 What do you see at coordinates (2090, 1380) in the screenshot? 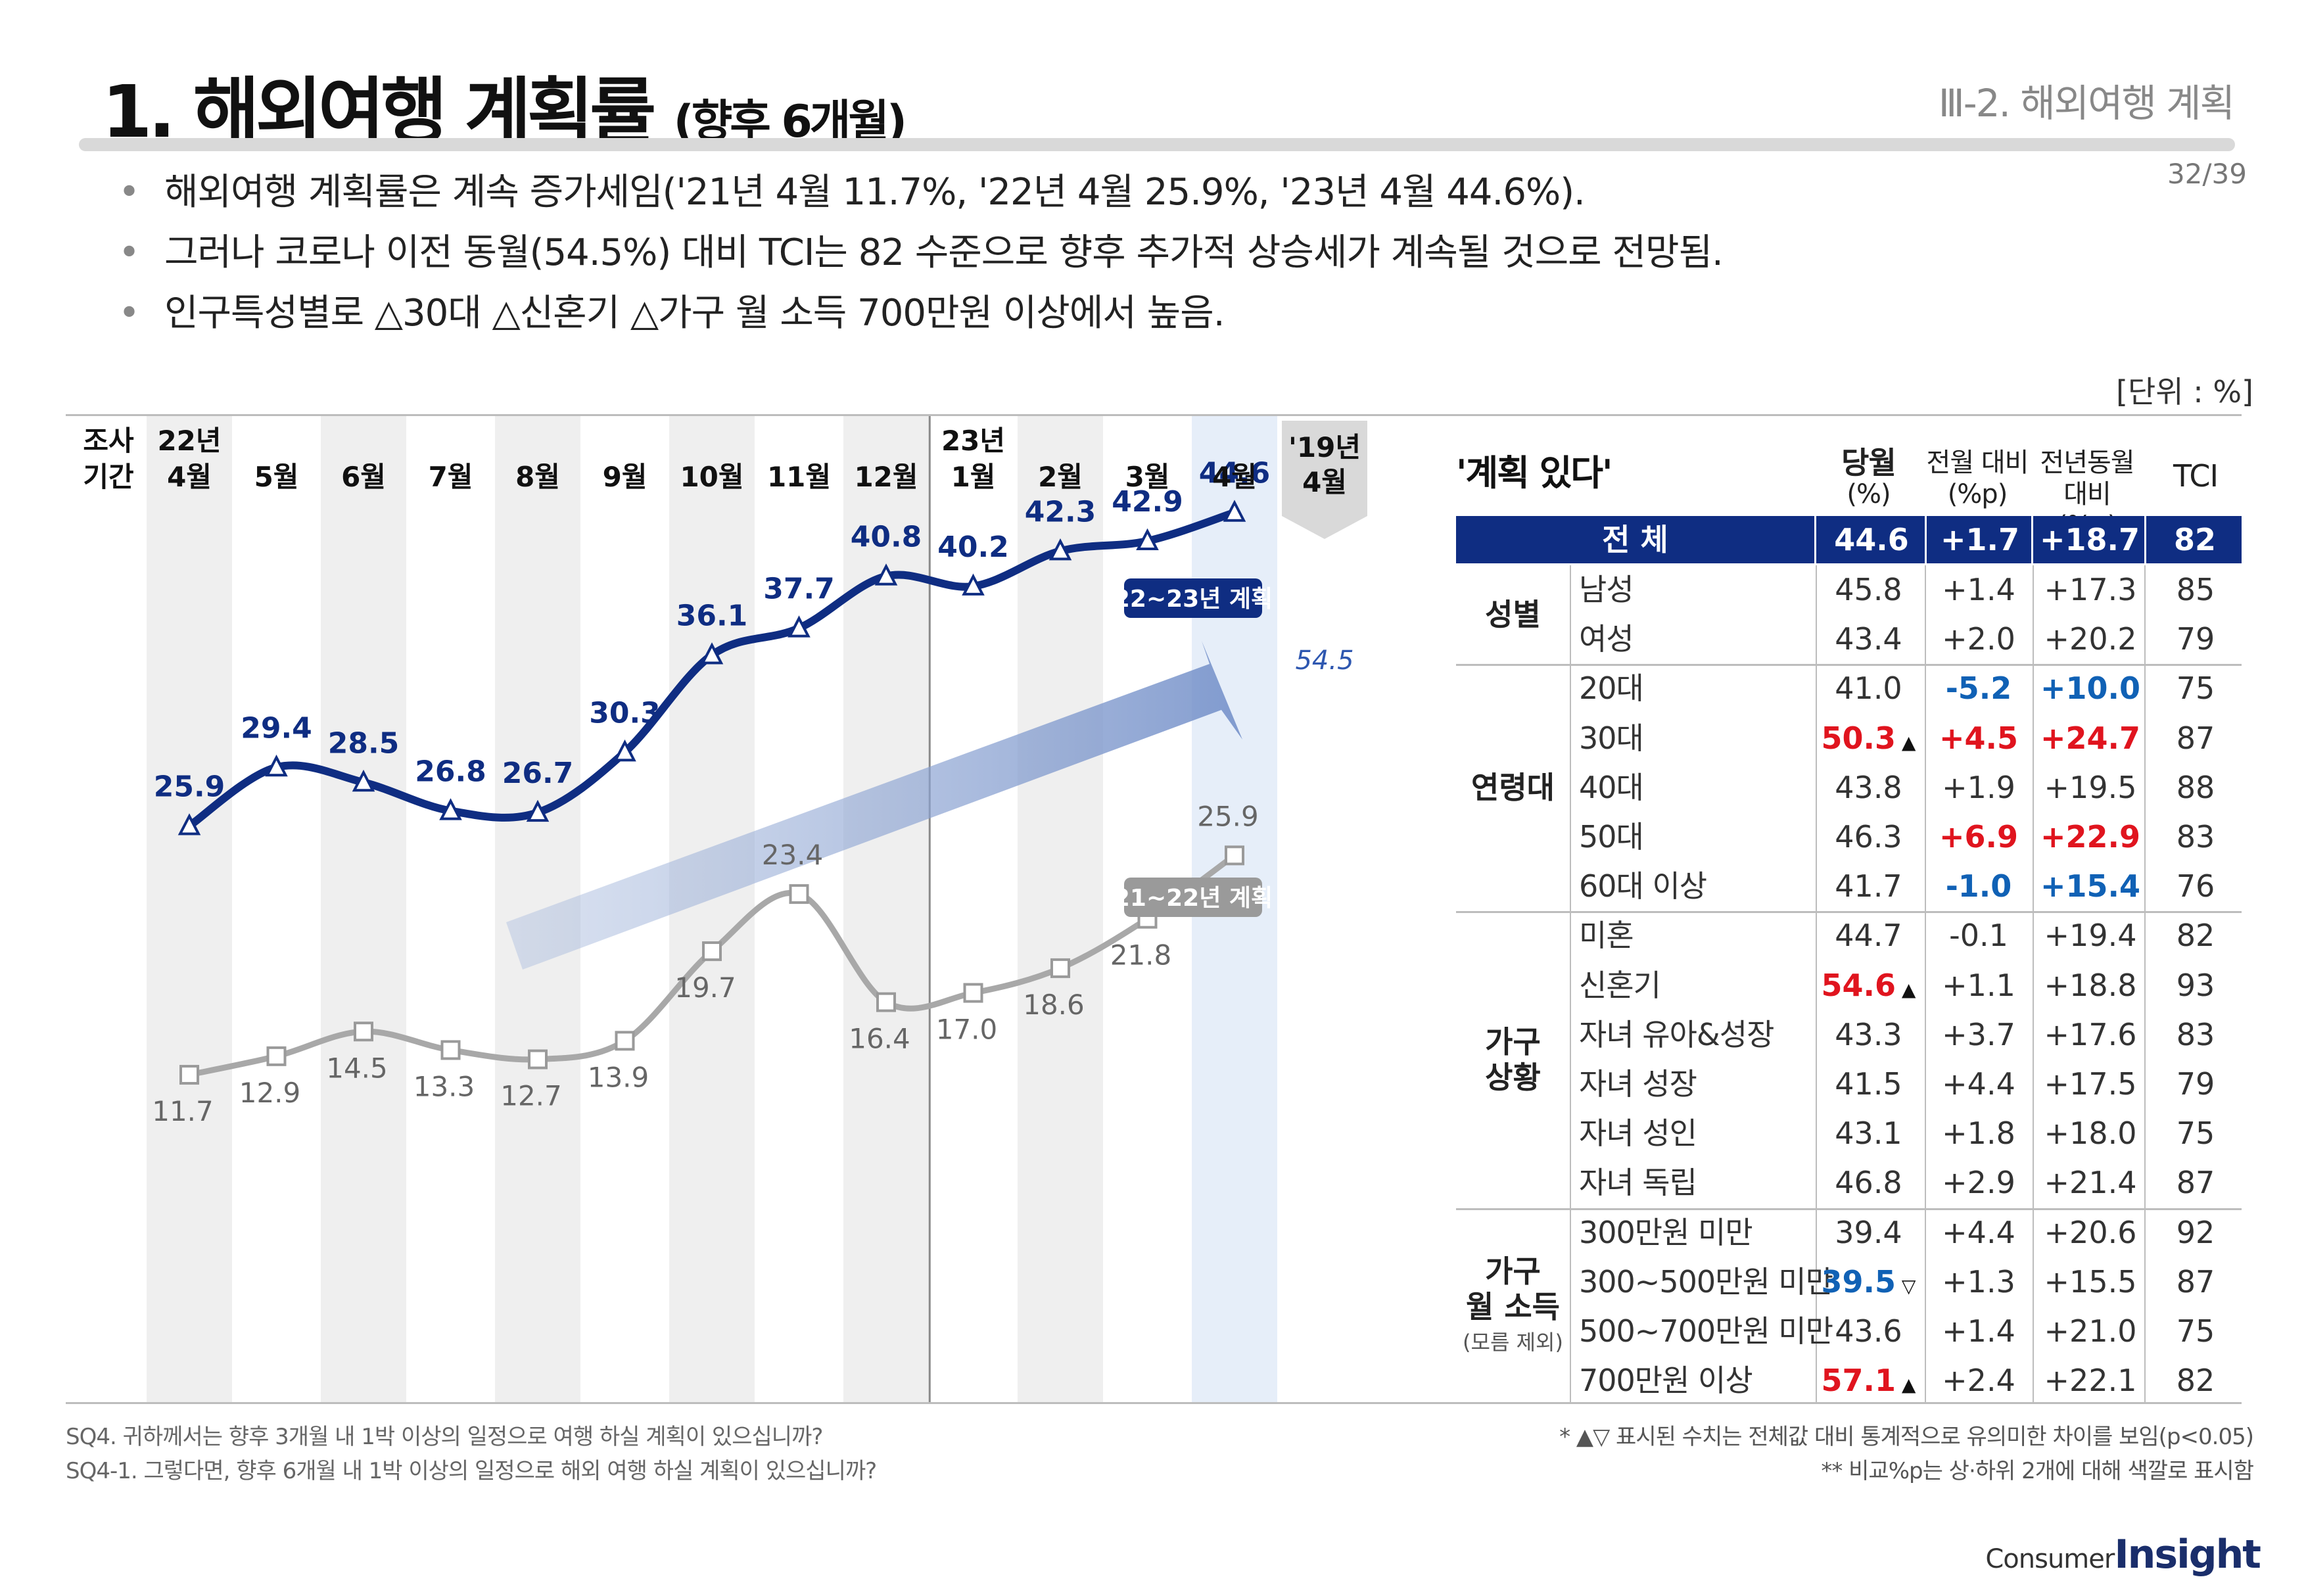
I see `row-value: +22.1` at bounding box center [2090, 1380].